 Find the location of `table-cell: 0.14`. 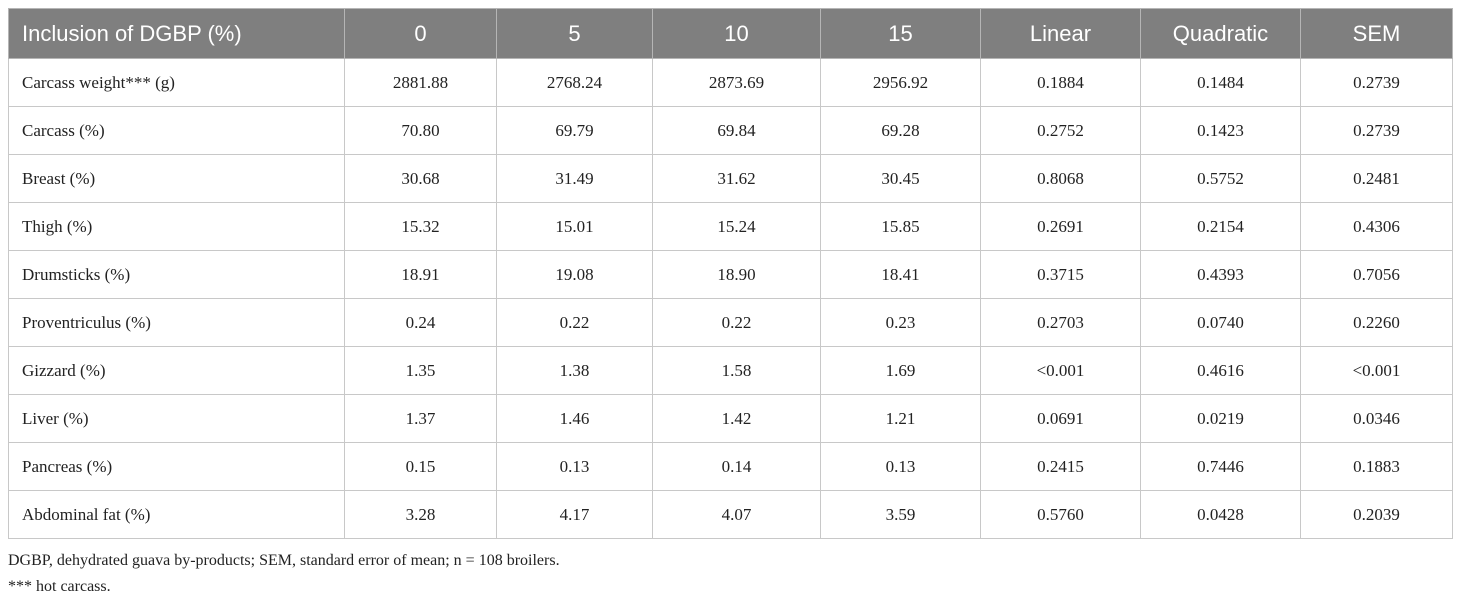

table-cell: 0.14 is located at coordinates (736, 466).